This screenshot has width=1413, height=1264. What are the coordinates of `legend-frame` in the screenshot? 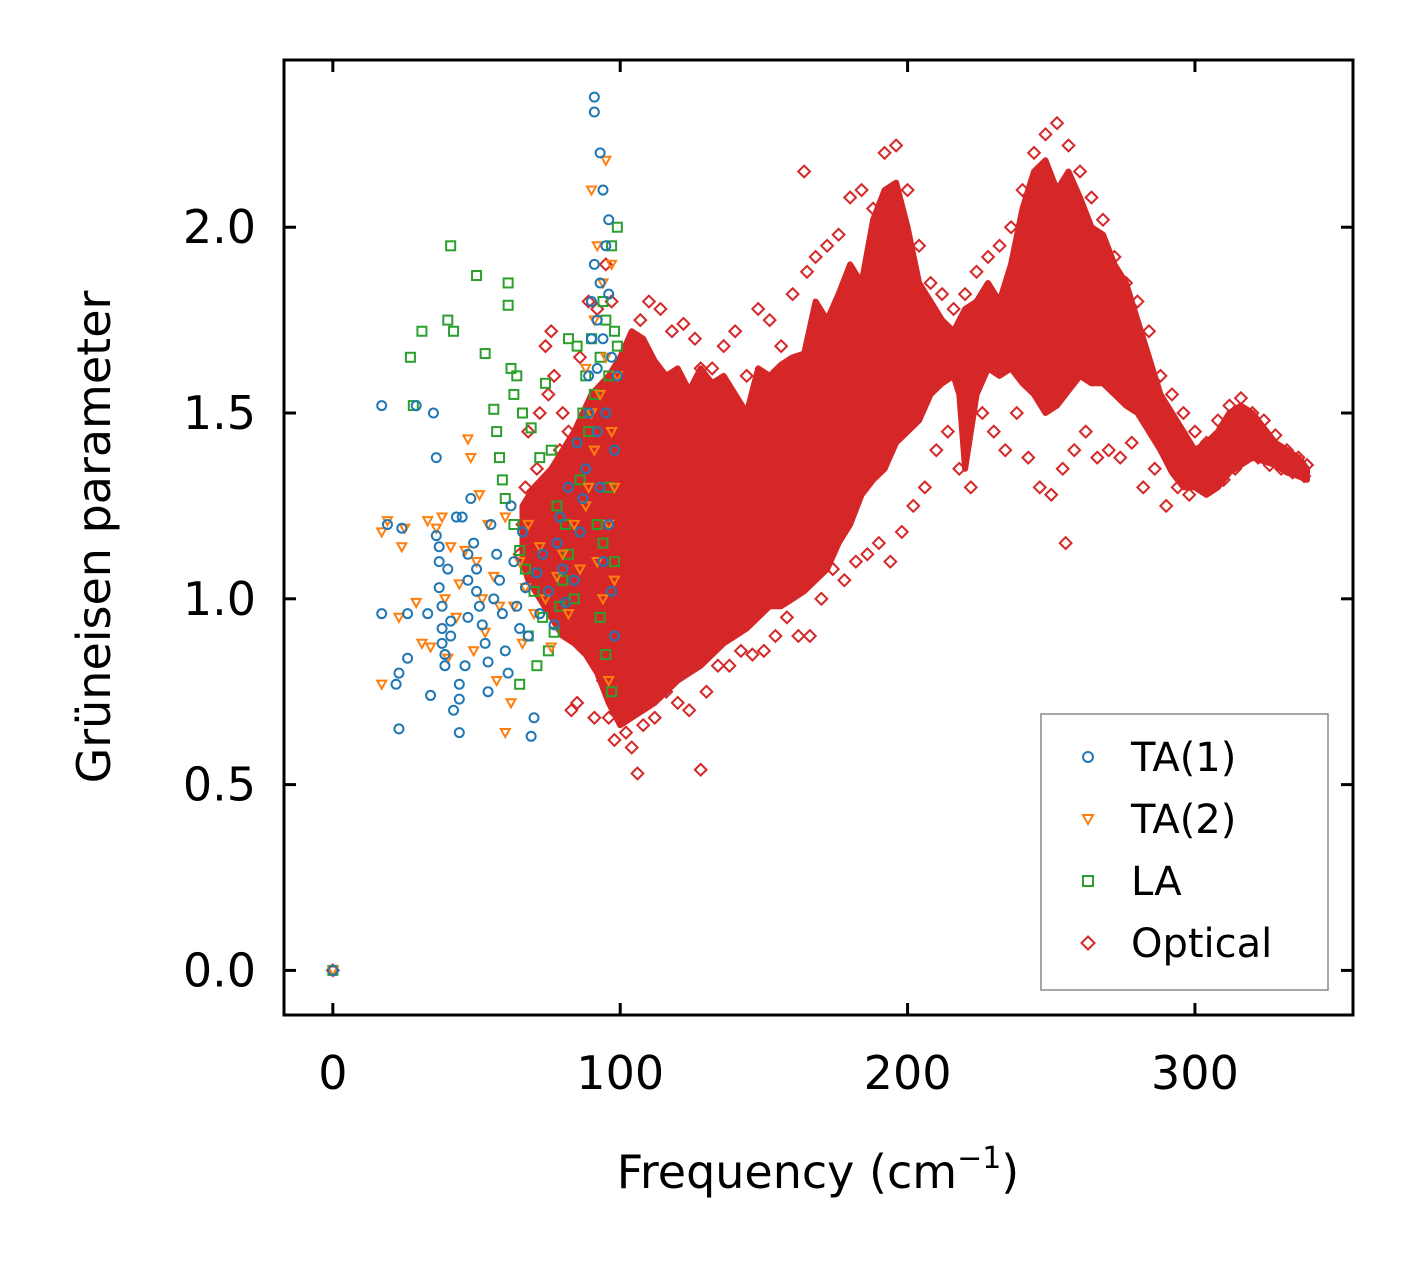 It's located at (1184, 852).